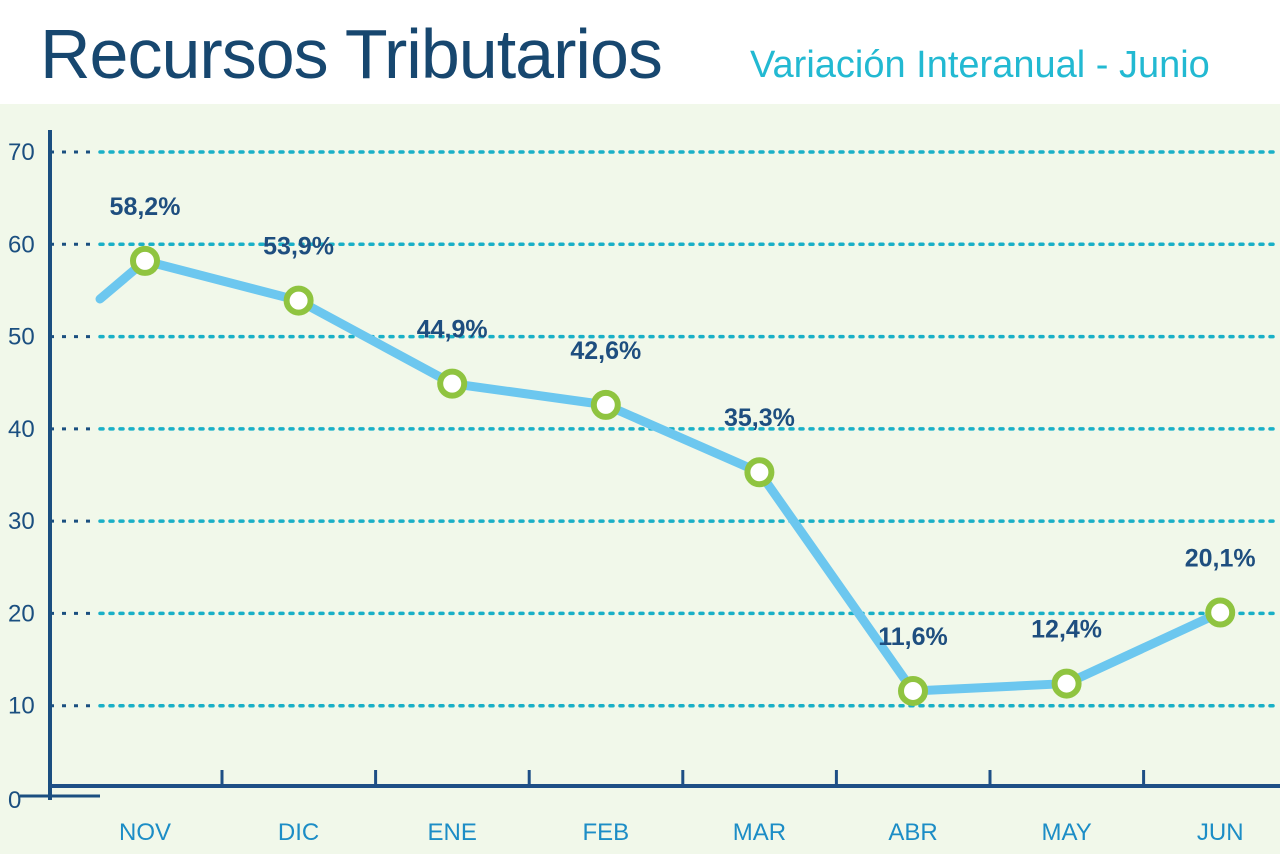  I want to click on y-tick-label-60: 60, so click(21, 244).